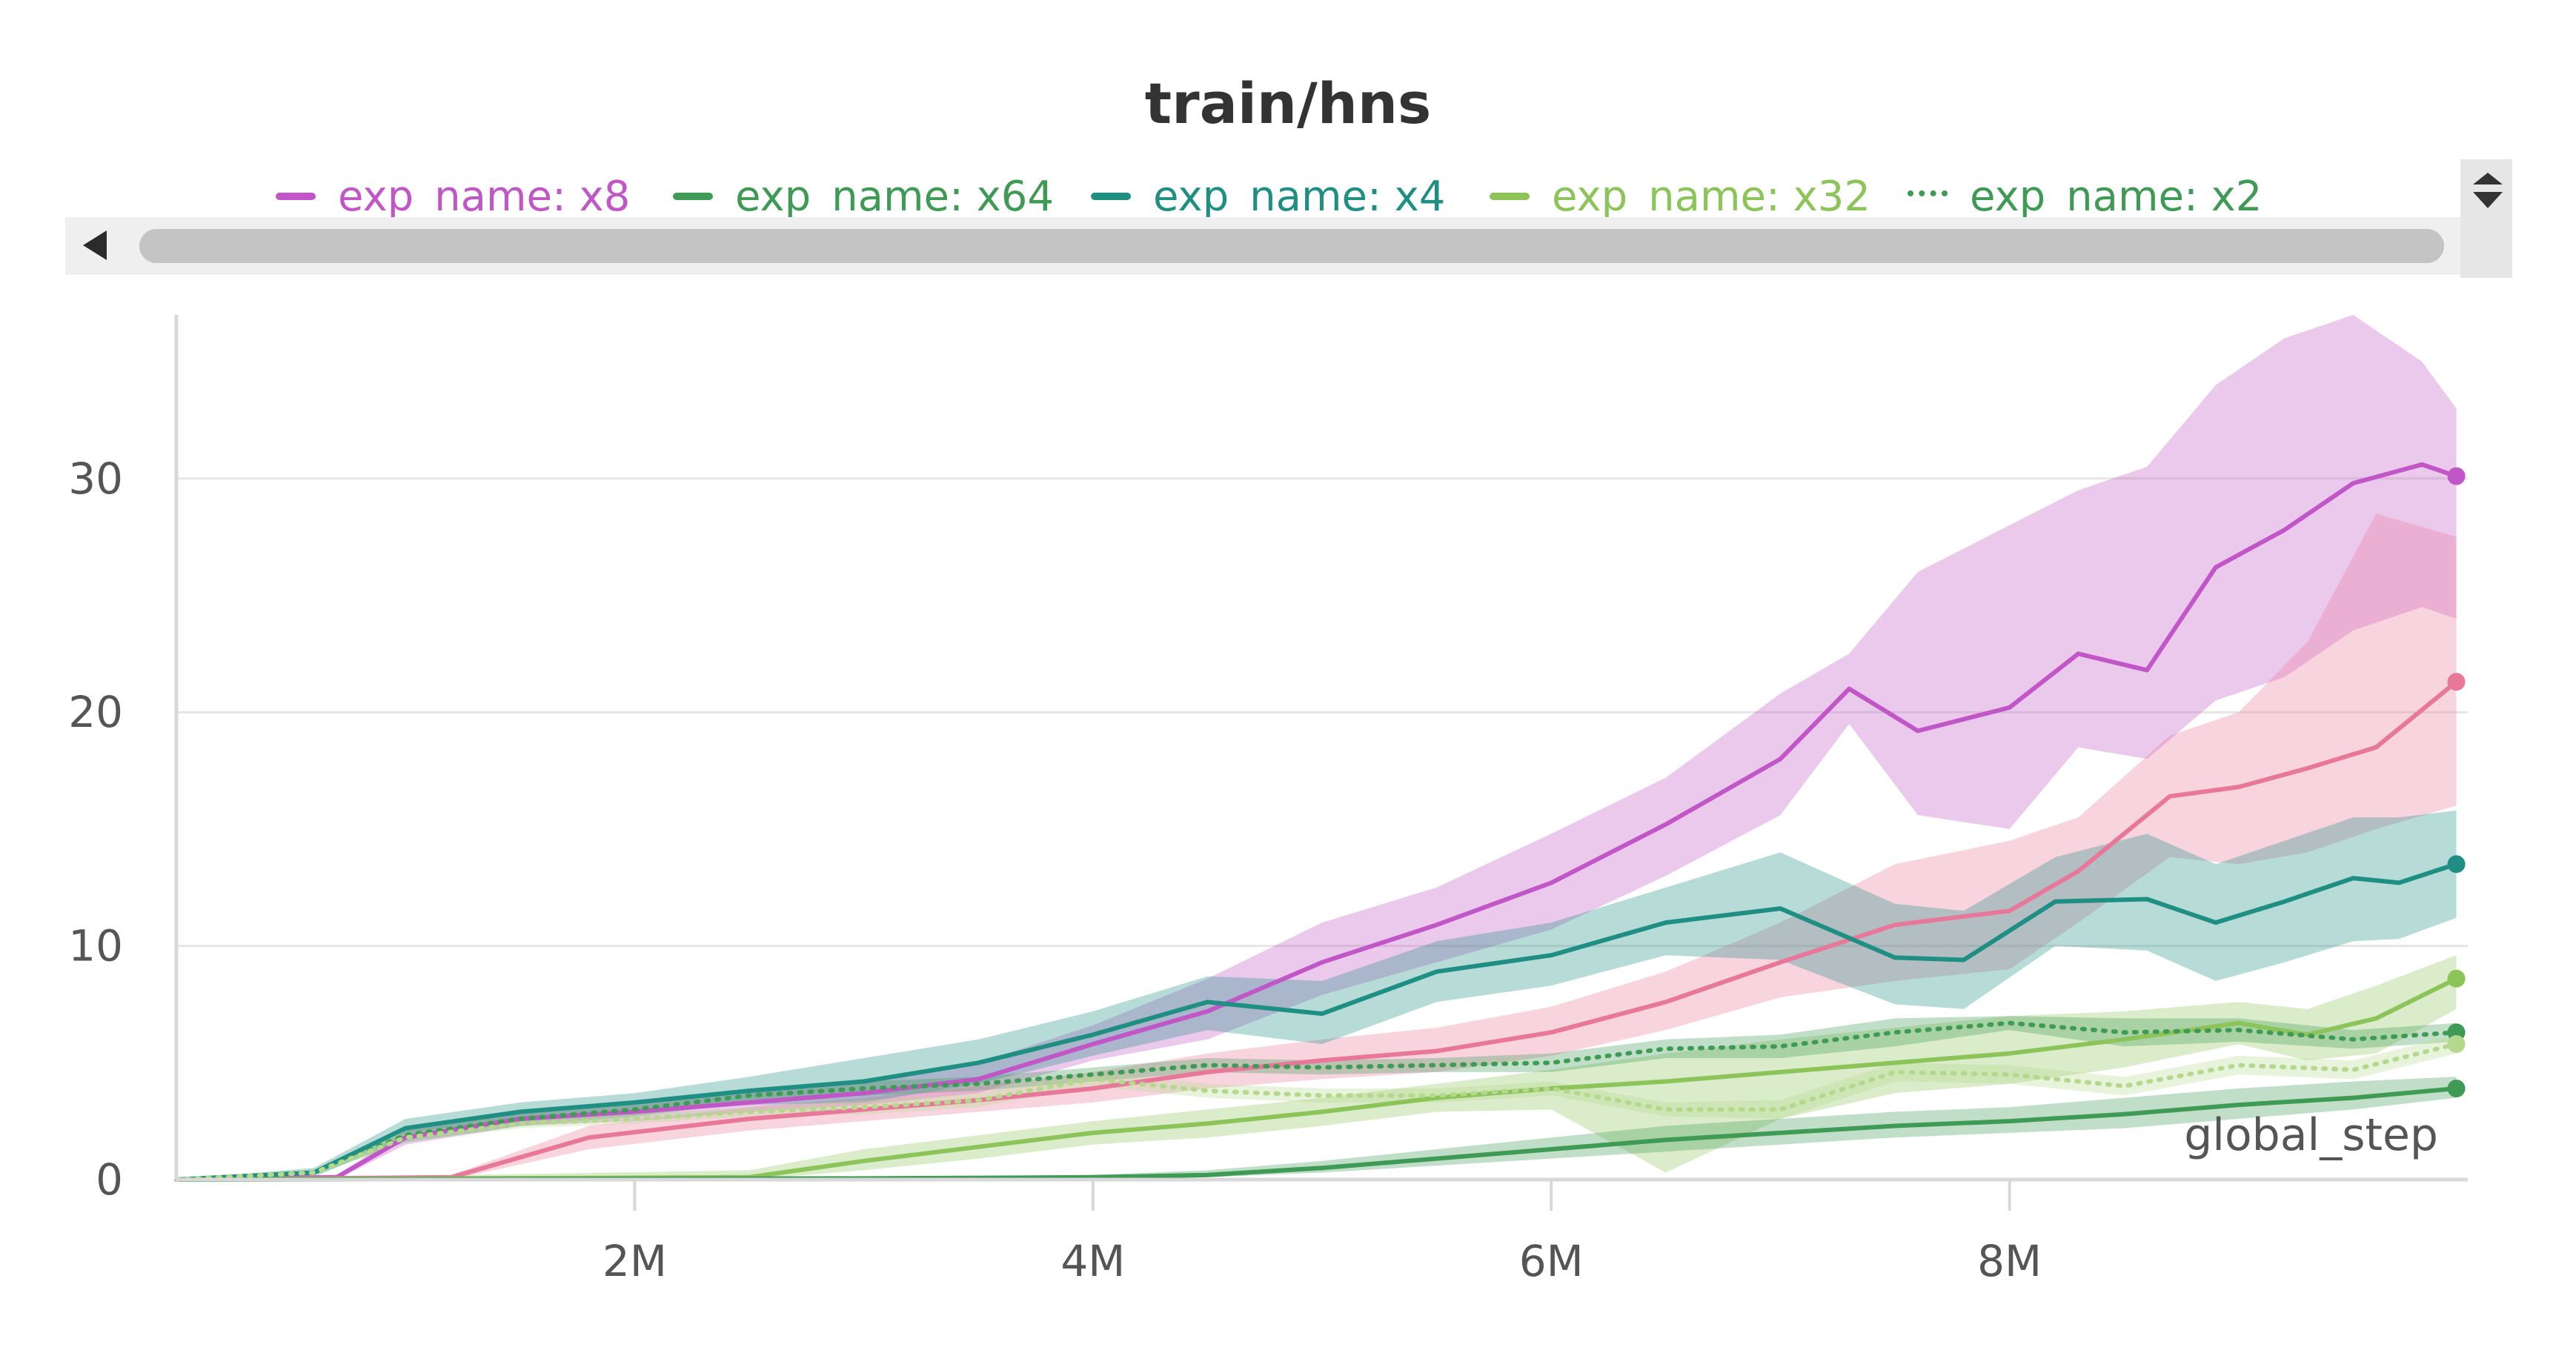 The width and height of the screenshot is (2576, 1353). Describe the element at coordinates (109, 1179) in the screenshot. I see `y-tick-label: 0` at that location.